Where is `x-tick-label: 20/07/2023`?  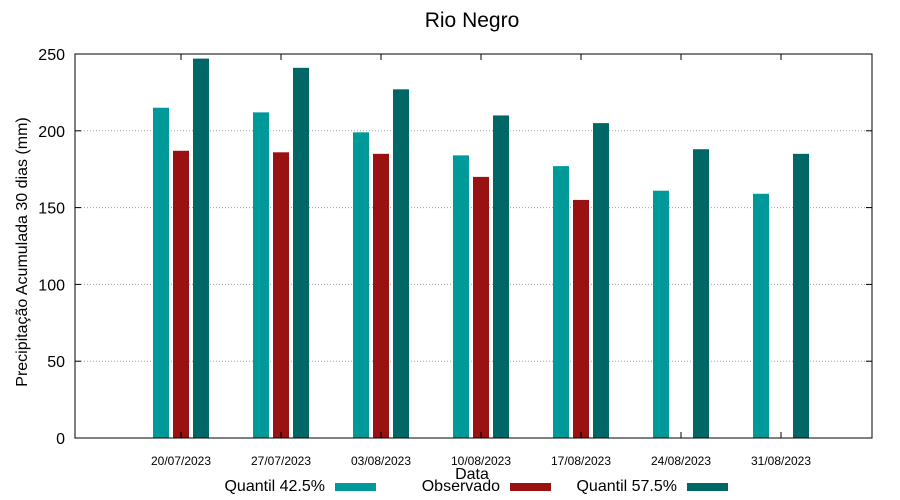
x-tick-label: 20/07/2023 is located at coordinates (181, 461).